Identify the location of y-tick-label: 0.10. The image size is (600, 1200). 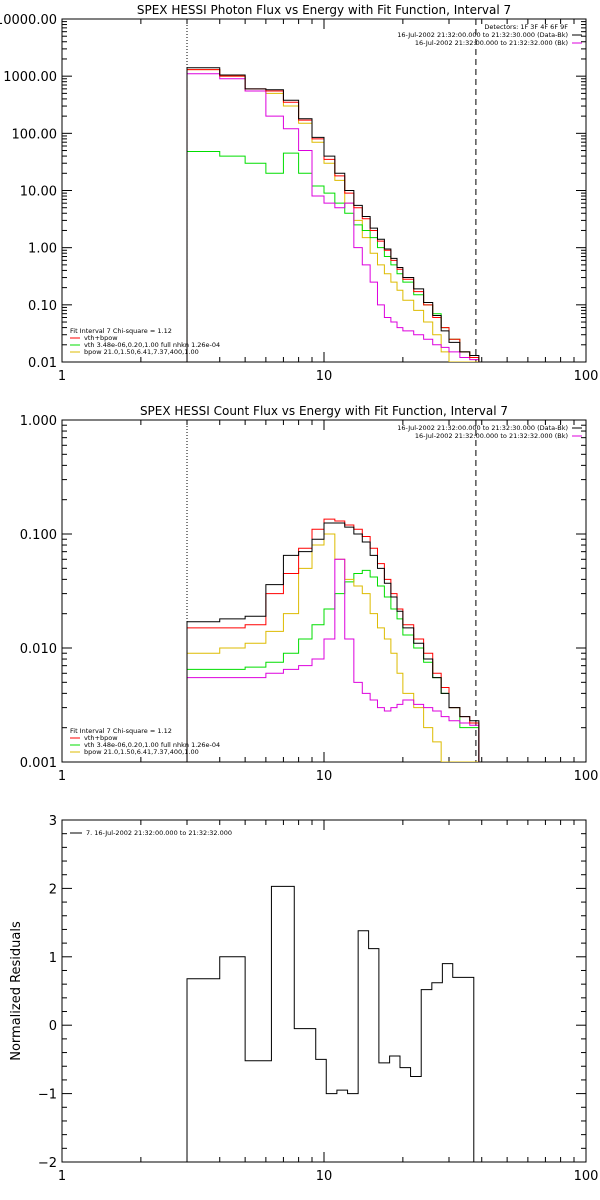
(42, 306).